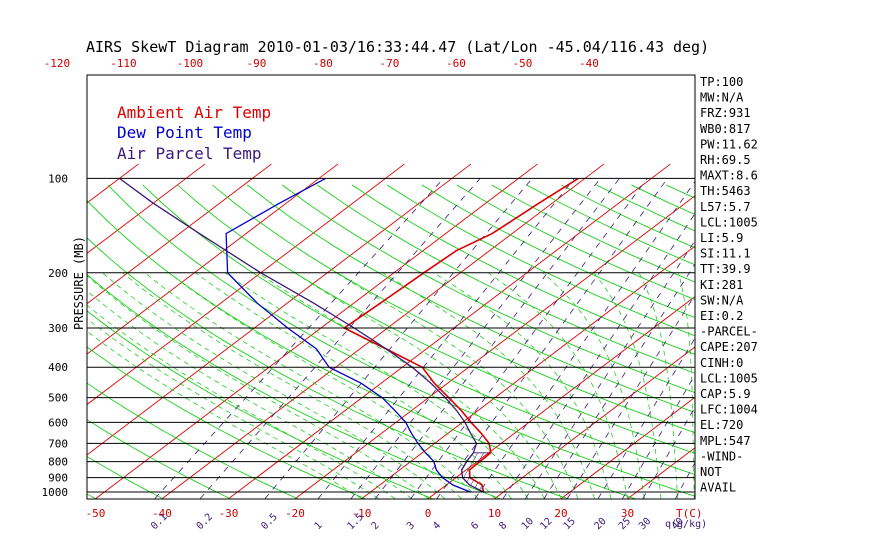 The image size is (870, 560). What do you see at coordinates (729, 332) in the screenshot?
I see `index-entry: -PARCEL-` at bounding box center [729, 332].